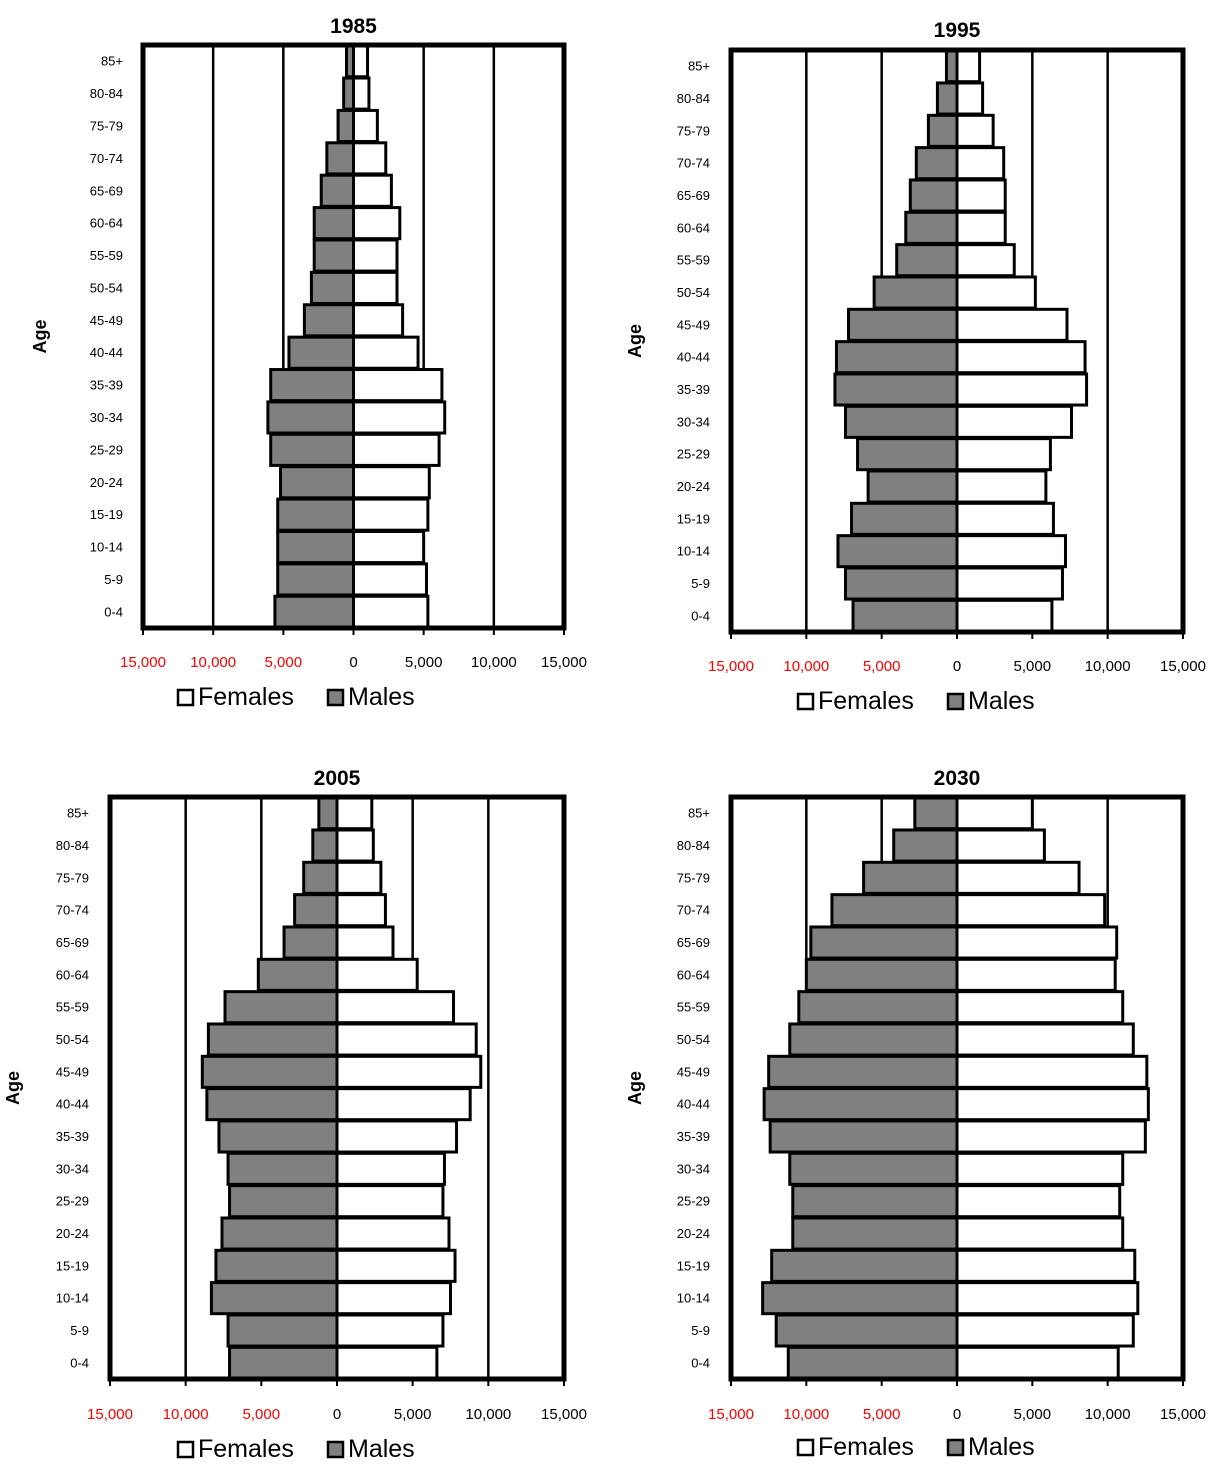 This screenshot has width=1213, height=1475. What do you see at coordinates (381, 1449) in the screenshot?
I see `legend-label-males: Males` at bounding box center [381, 1449].